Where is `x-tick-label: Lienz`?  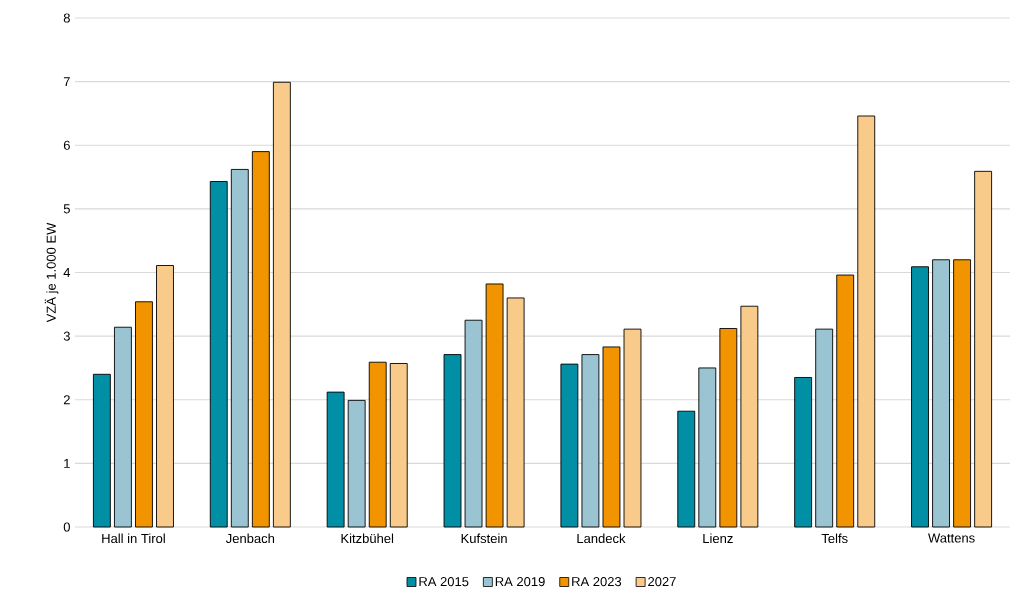 x-tick-label: Lienz is located at coordinates (718, 538).